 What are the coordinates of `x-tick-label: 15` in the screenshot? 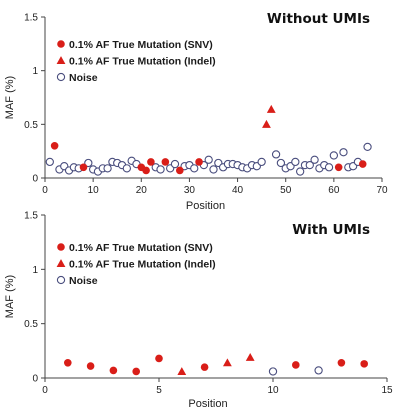 It's located at (387, 390).